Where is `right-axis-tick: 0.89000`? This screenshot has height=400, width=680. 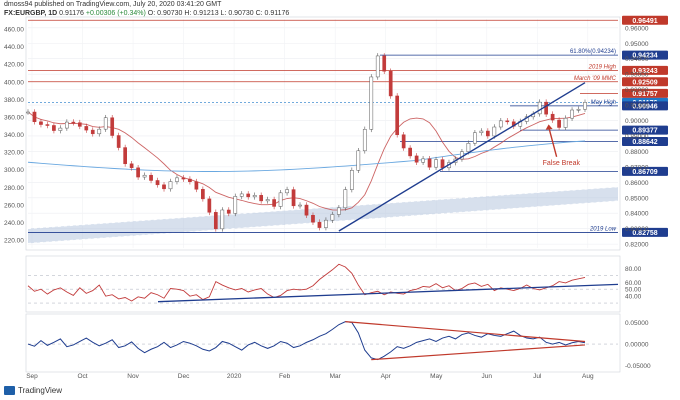 right-axis-tick: 0.89000 is located at coordinates (637, 136).